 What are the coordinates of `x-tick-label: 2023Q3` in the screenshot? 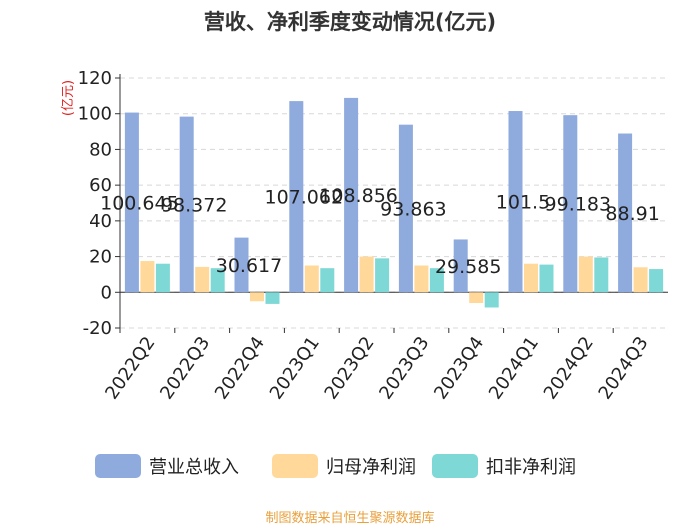 It's located at (404, 368).